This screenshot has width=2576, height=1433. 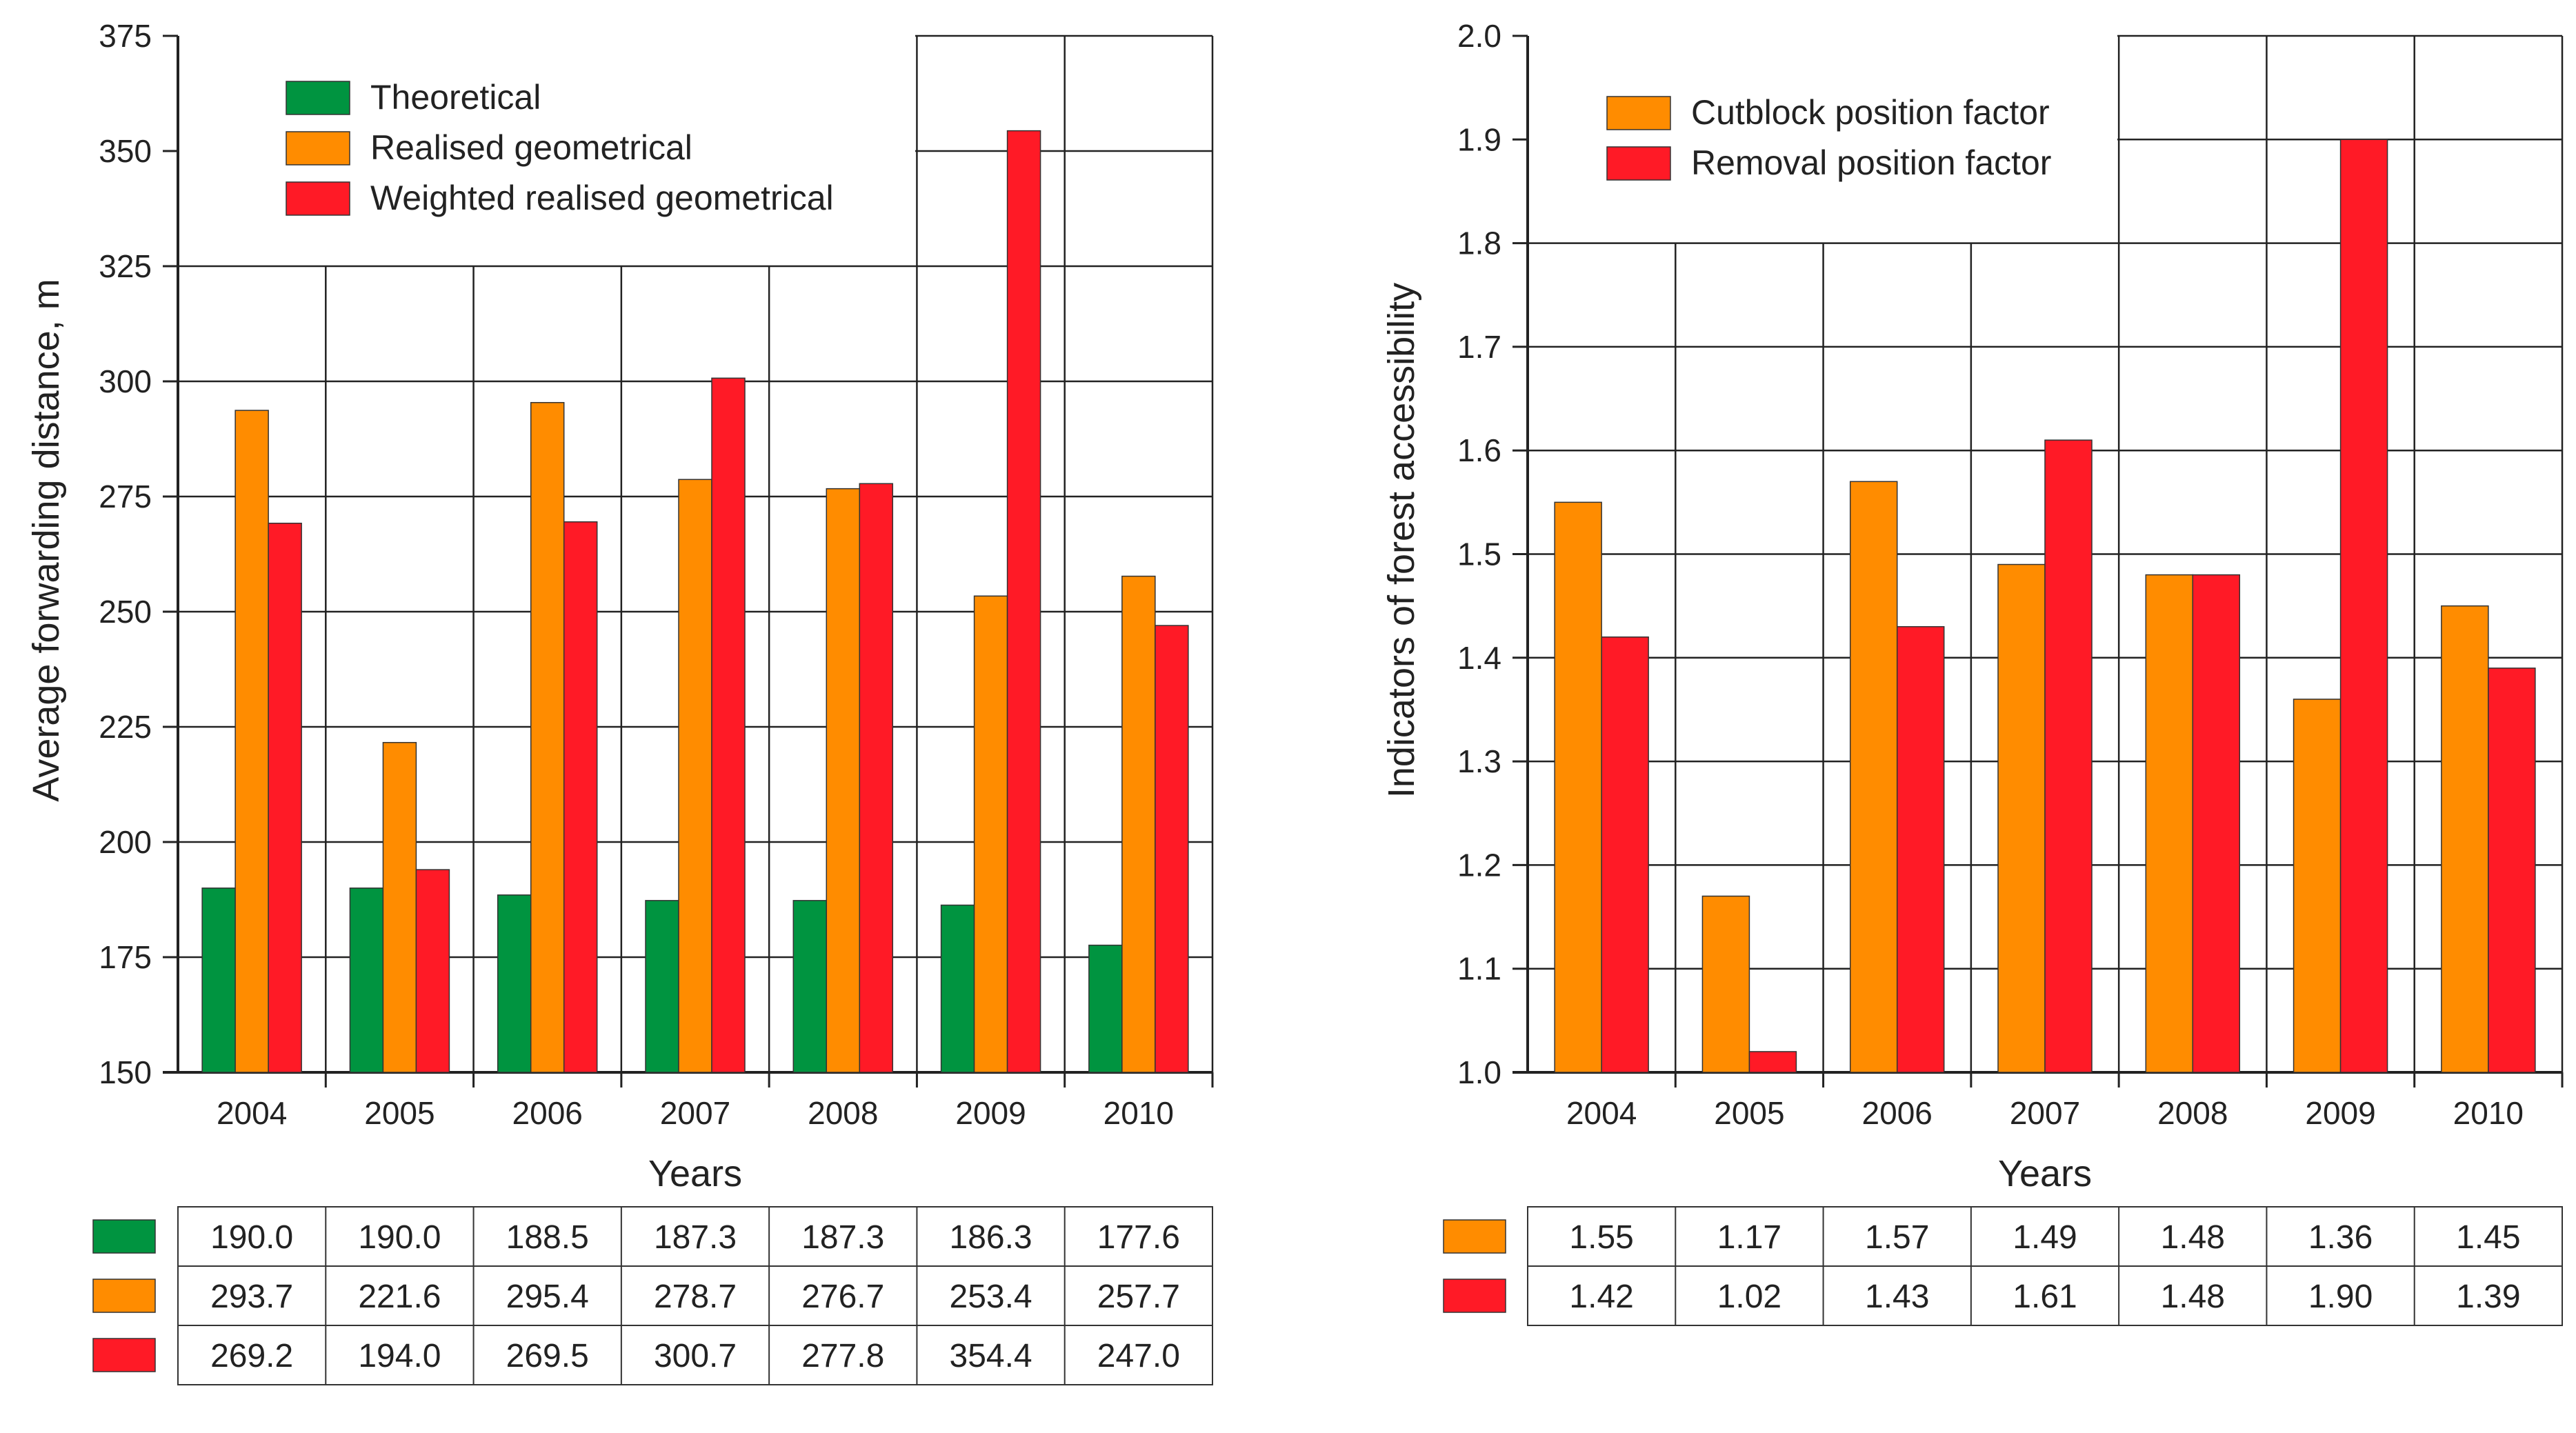 I want to click on y-tick-label: 225, so click(x=125, y=727).